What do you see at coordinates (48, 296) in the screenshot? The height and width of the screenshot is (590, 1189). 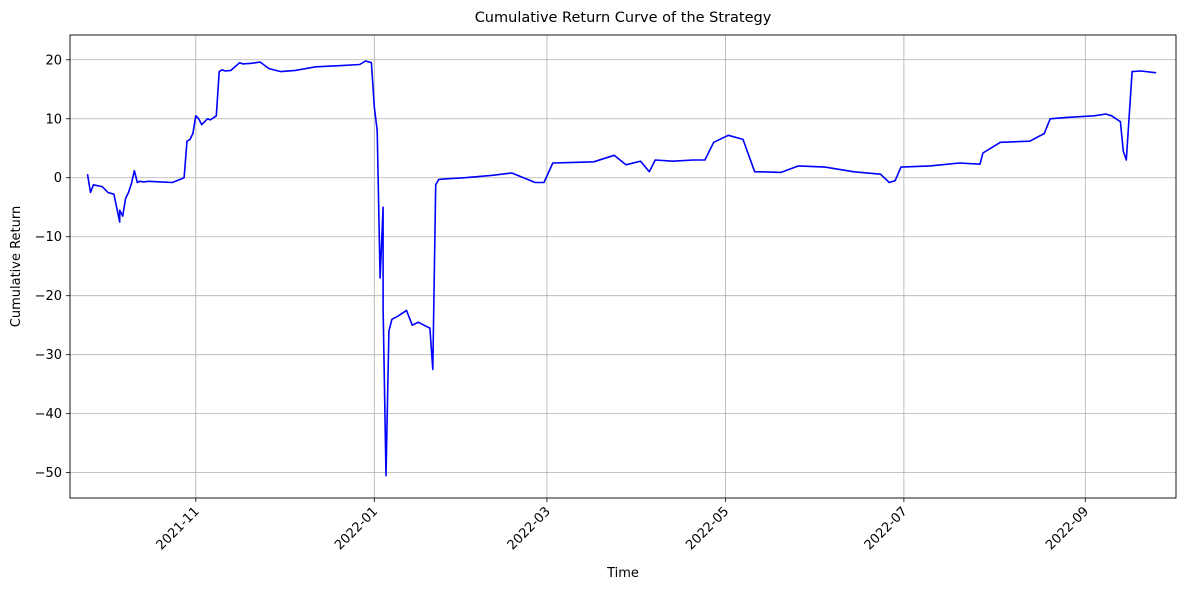 I see `y-tick-label: −20` at bounding box center [48, 296].